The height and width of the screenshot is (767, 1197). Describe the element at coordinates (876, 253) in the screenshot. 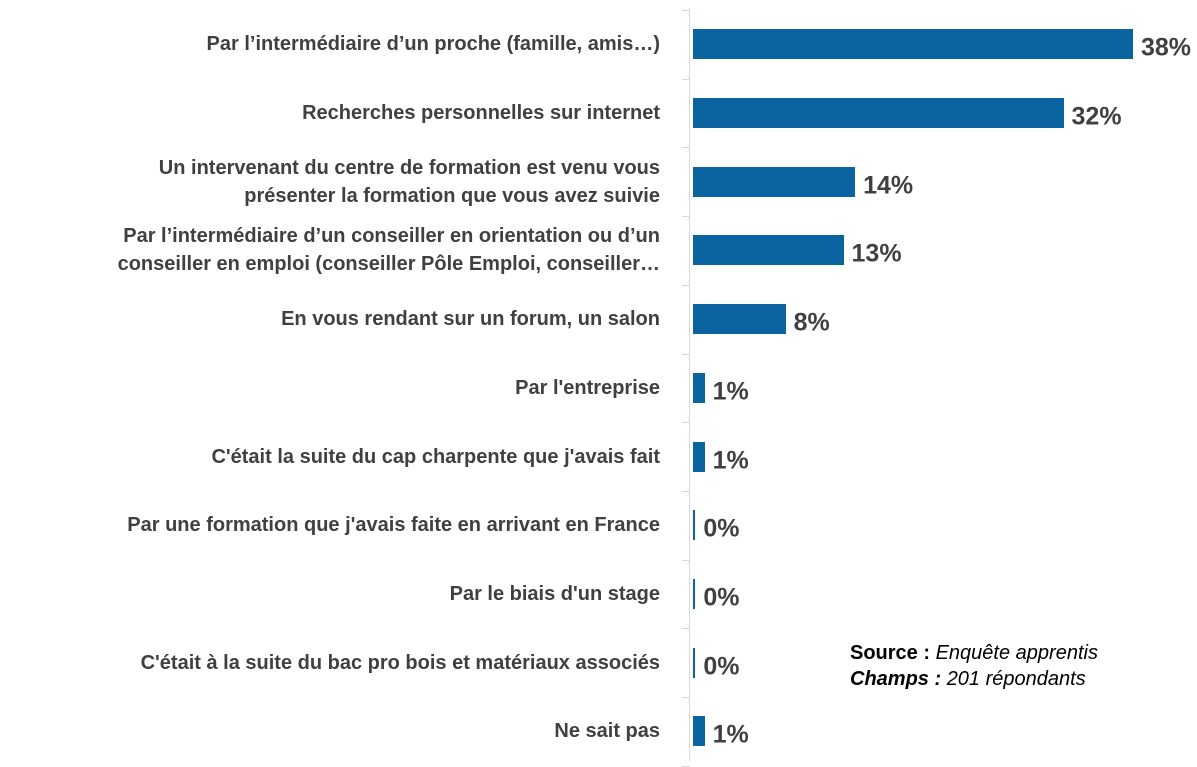

I see `value-label: 13%` at that location.